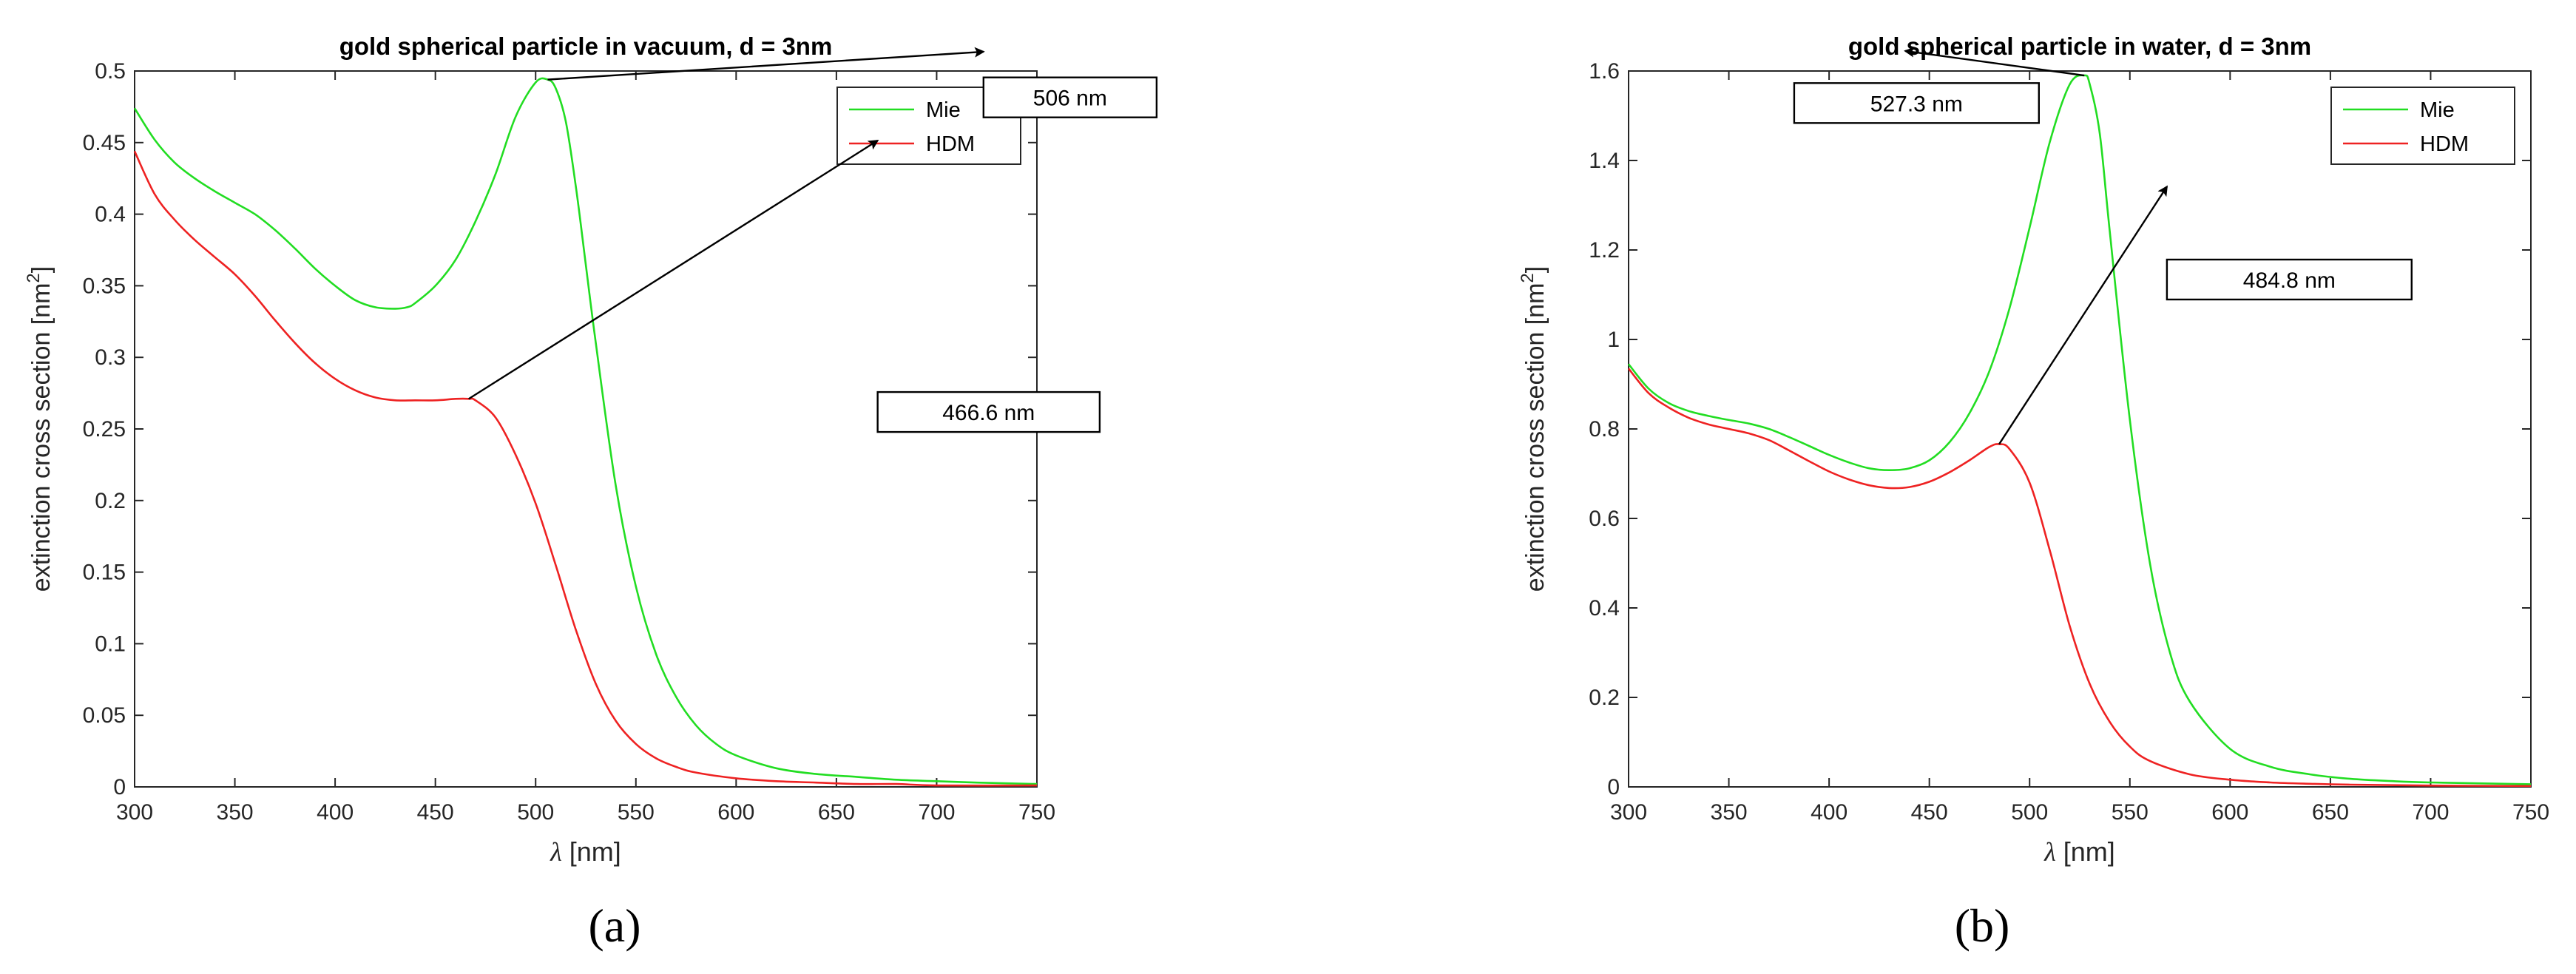  What do you see at coordinates (852, 83) in the screenshot?
I see `annotation: 506 nm` at bounding box center [852, 83].